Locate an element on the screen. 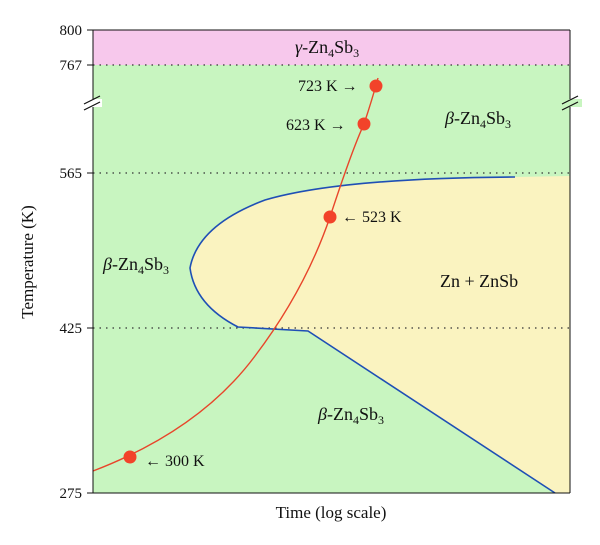  label-300k: ← 300 K is located at coordinates (175, 461).